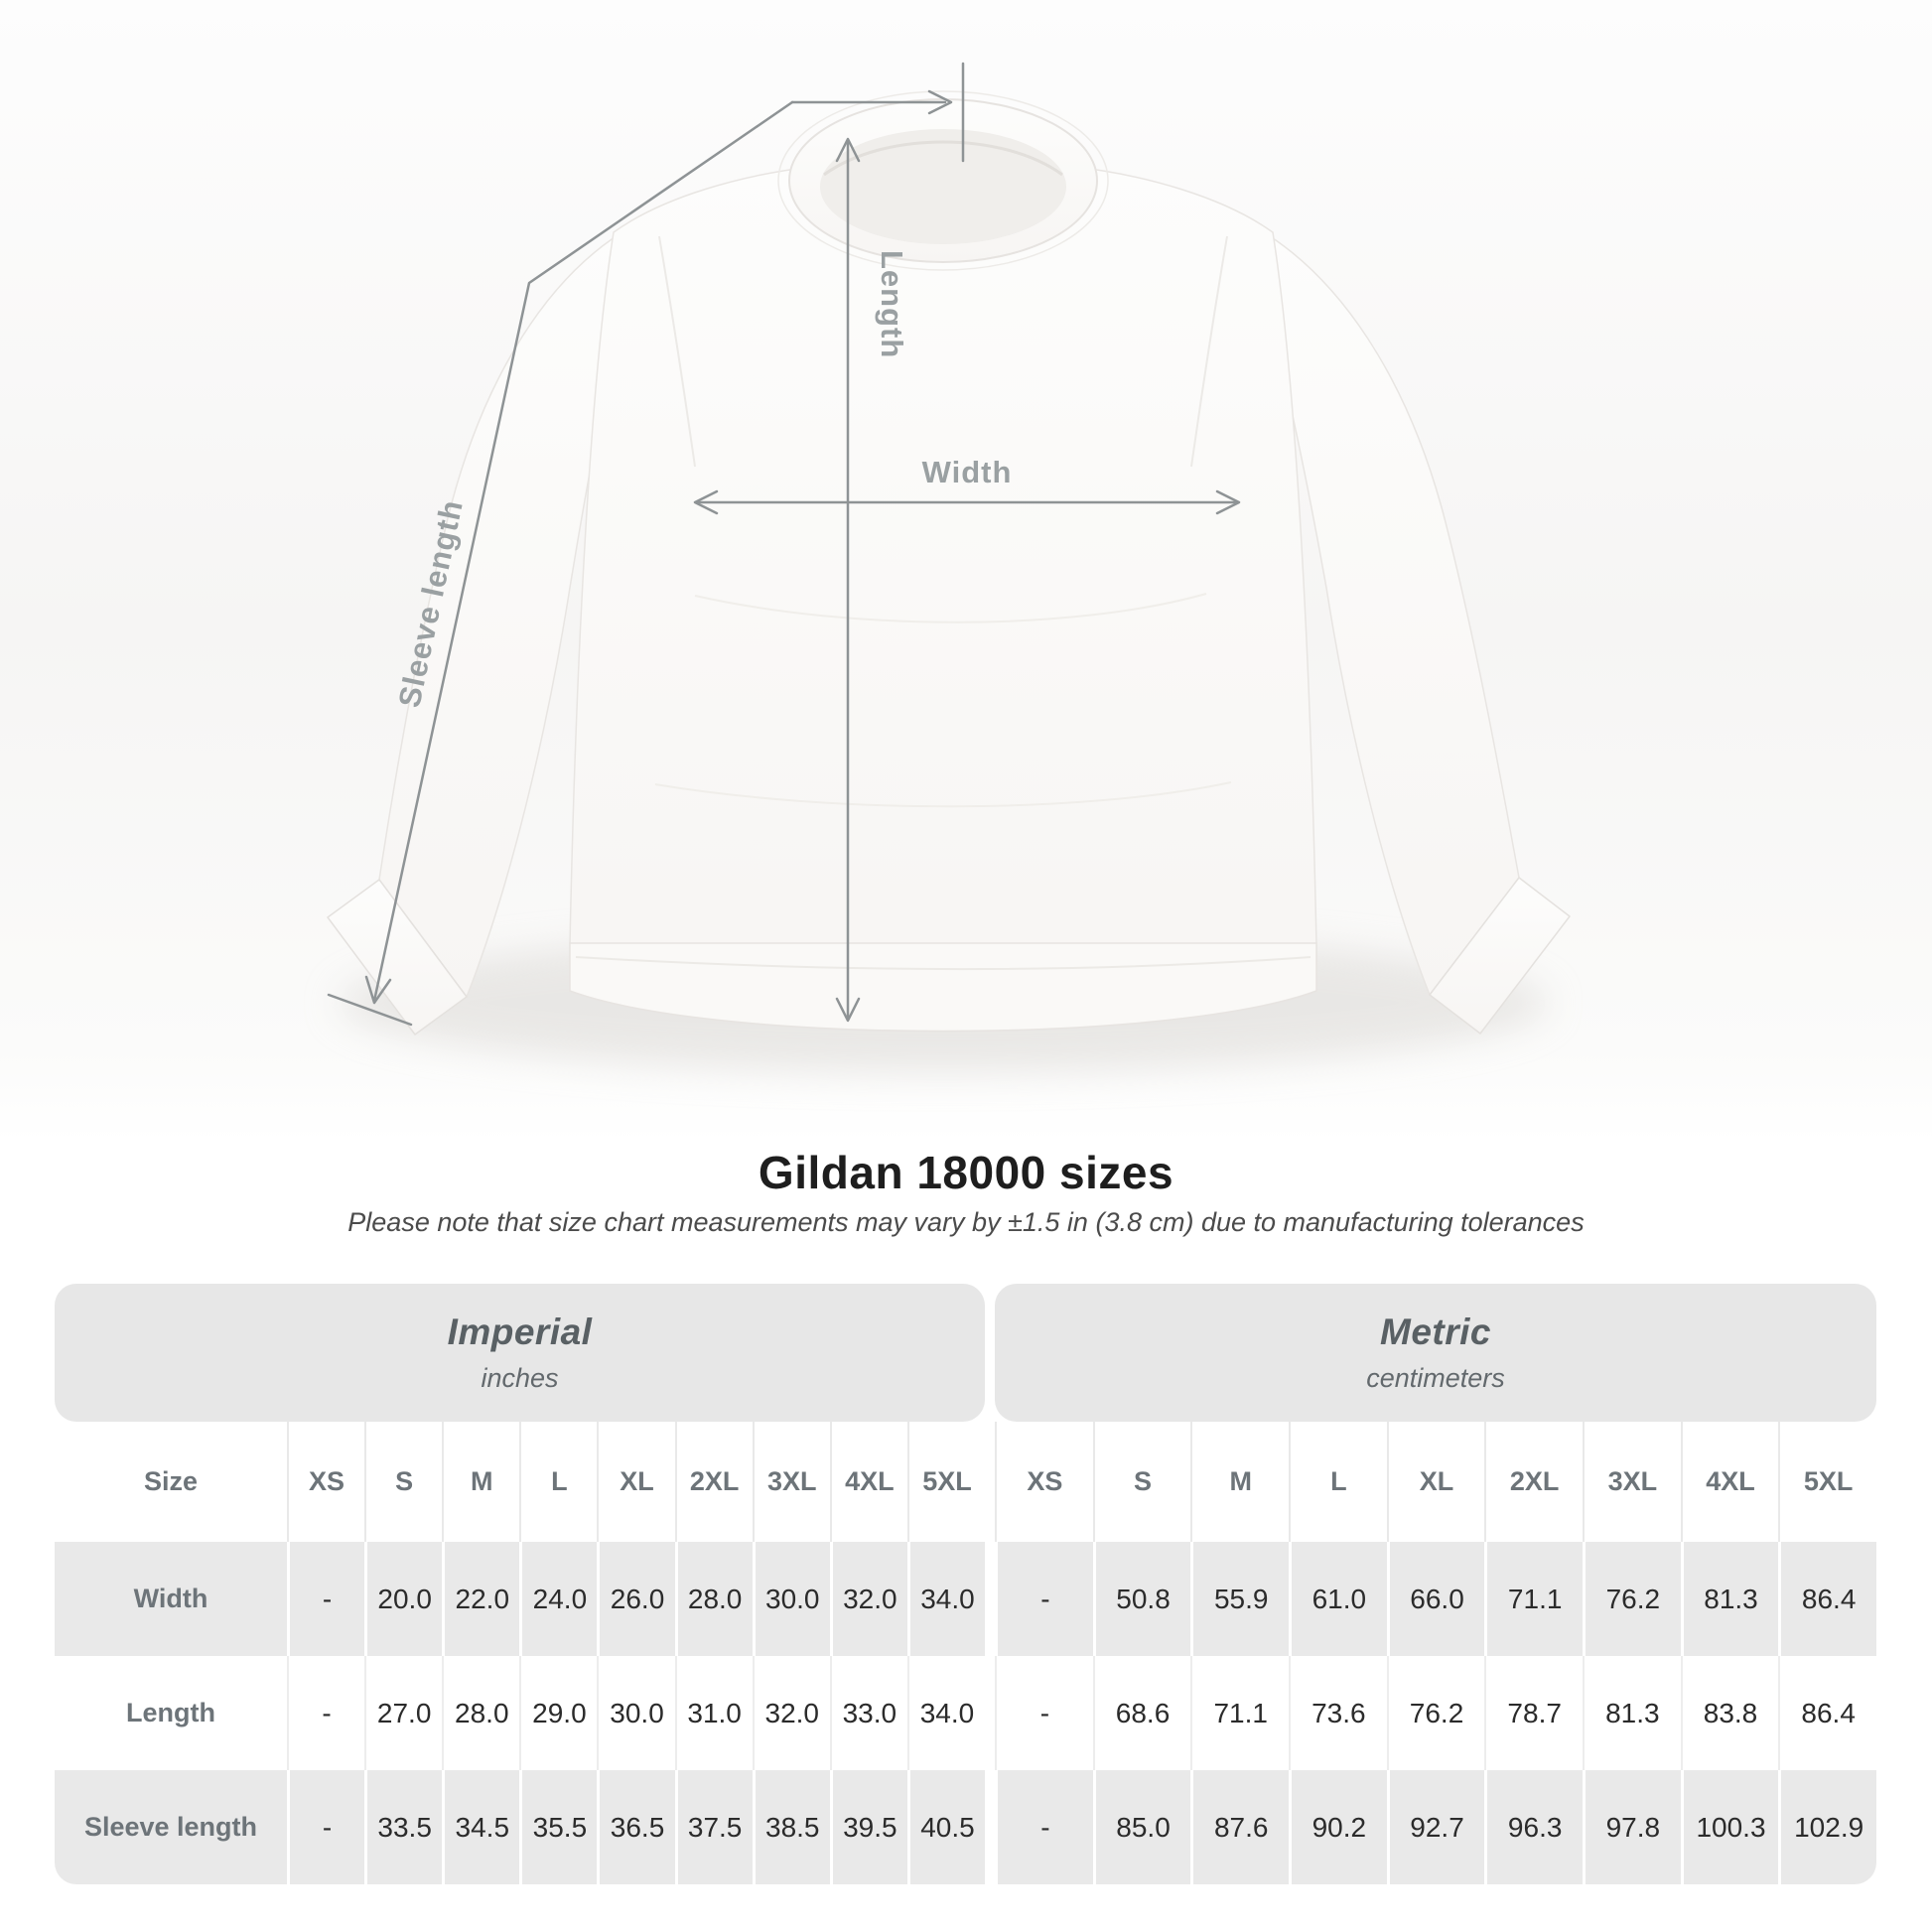 The image size is (1932, 1932). Describe the element at coordinates (1338, 1827) in the screenshot. I see `value-cell: 90.2` at that location.